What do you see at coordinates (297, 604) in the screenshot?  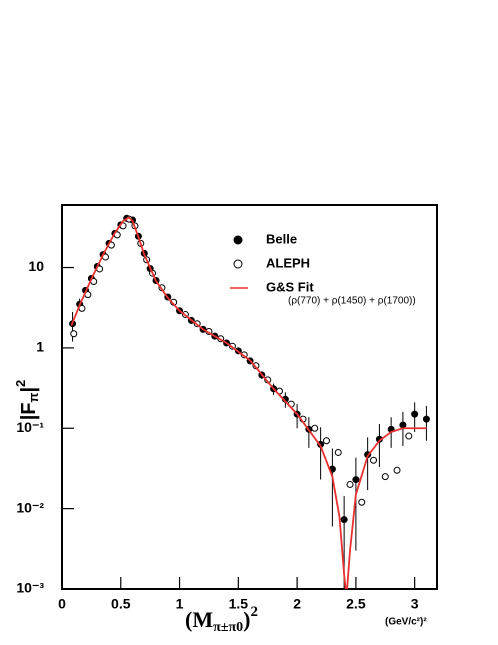 I see `x-tick-label: 2` at bounding box center [297, 604].